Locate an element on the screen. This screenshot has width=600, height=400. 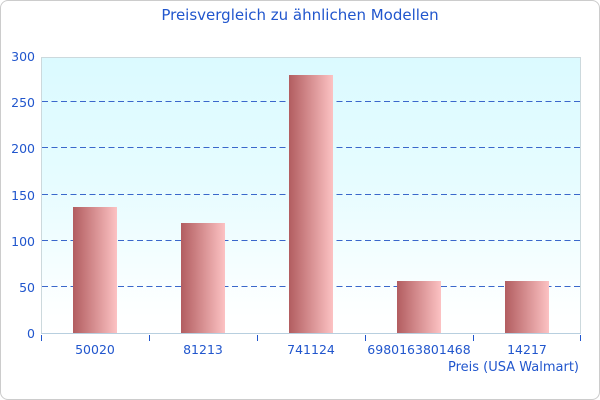
chart-title: Preisvergleich zu ähnlichen Modellen is located at coordinates (300, 15).